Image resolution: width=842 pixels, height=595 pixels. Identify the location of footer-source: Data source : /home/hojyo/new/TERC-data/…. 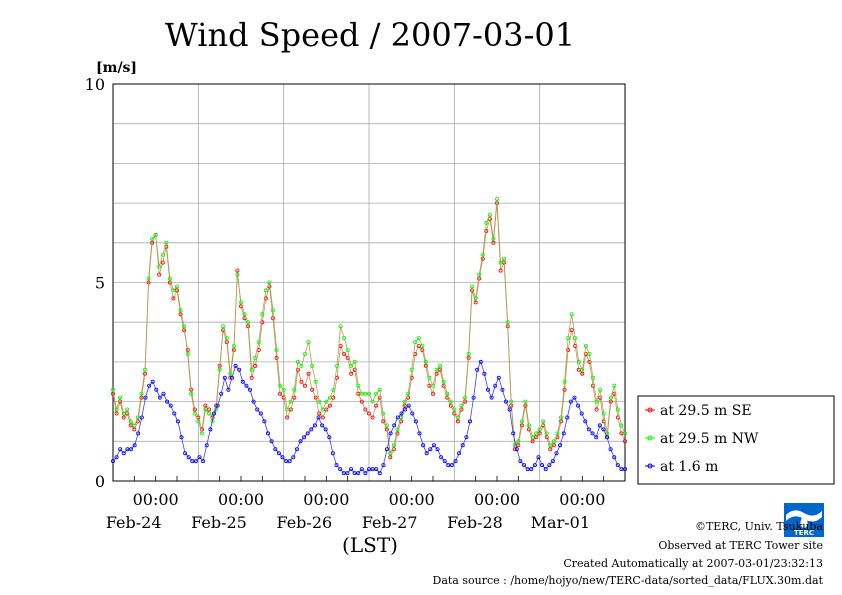
(628, 580).